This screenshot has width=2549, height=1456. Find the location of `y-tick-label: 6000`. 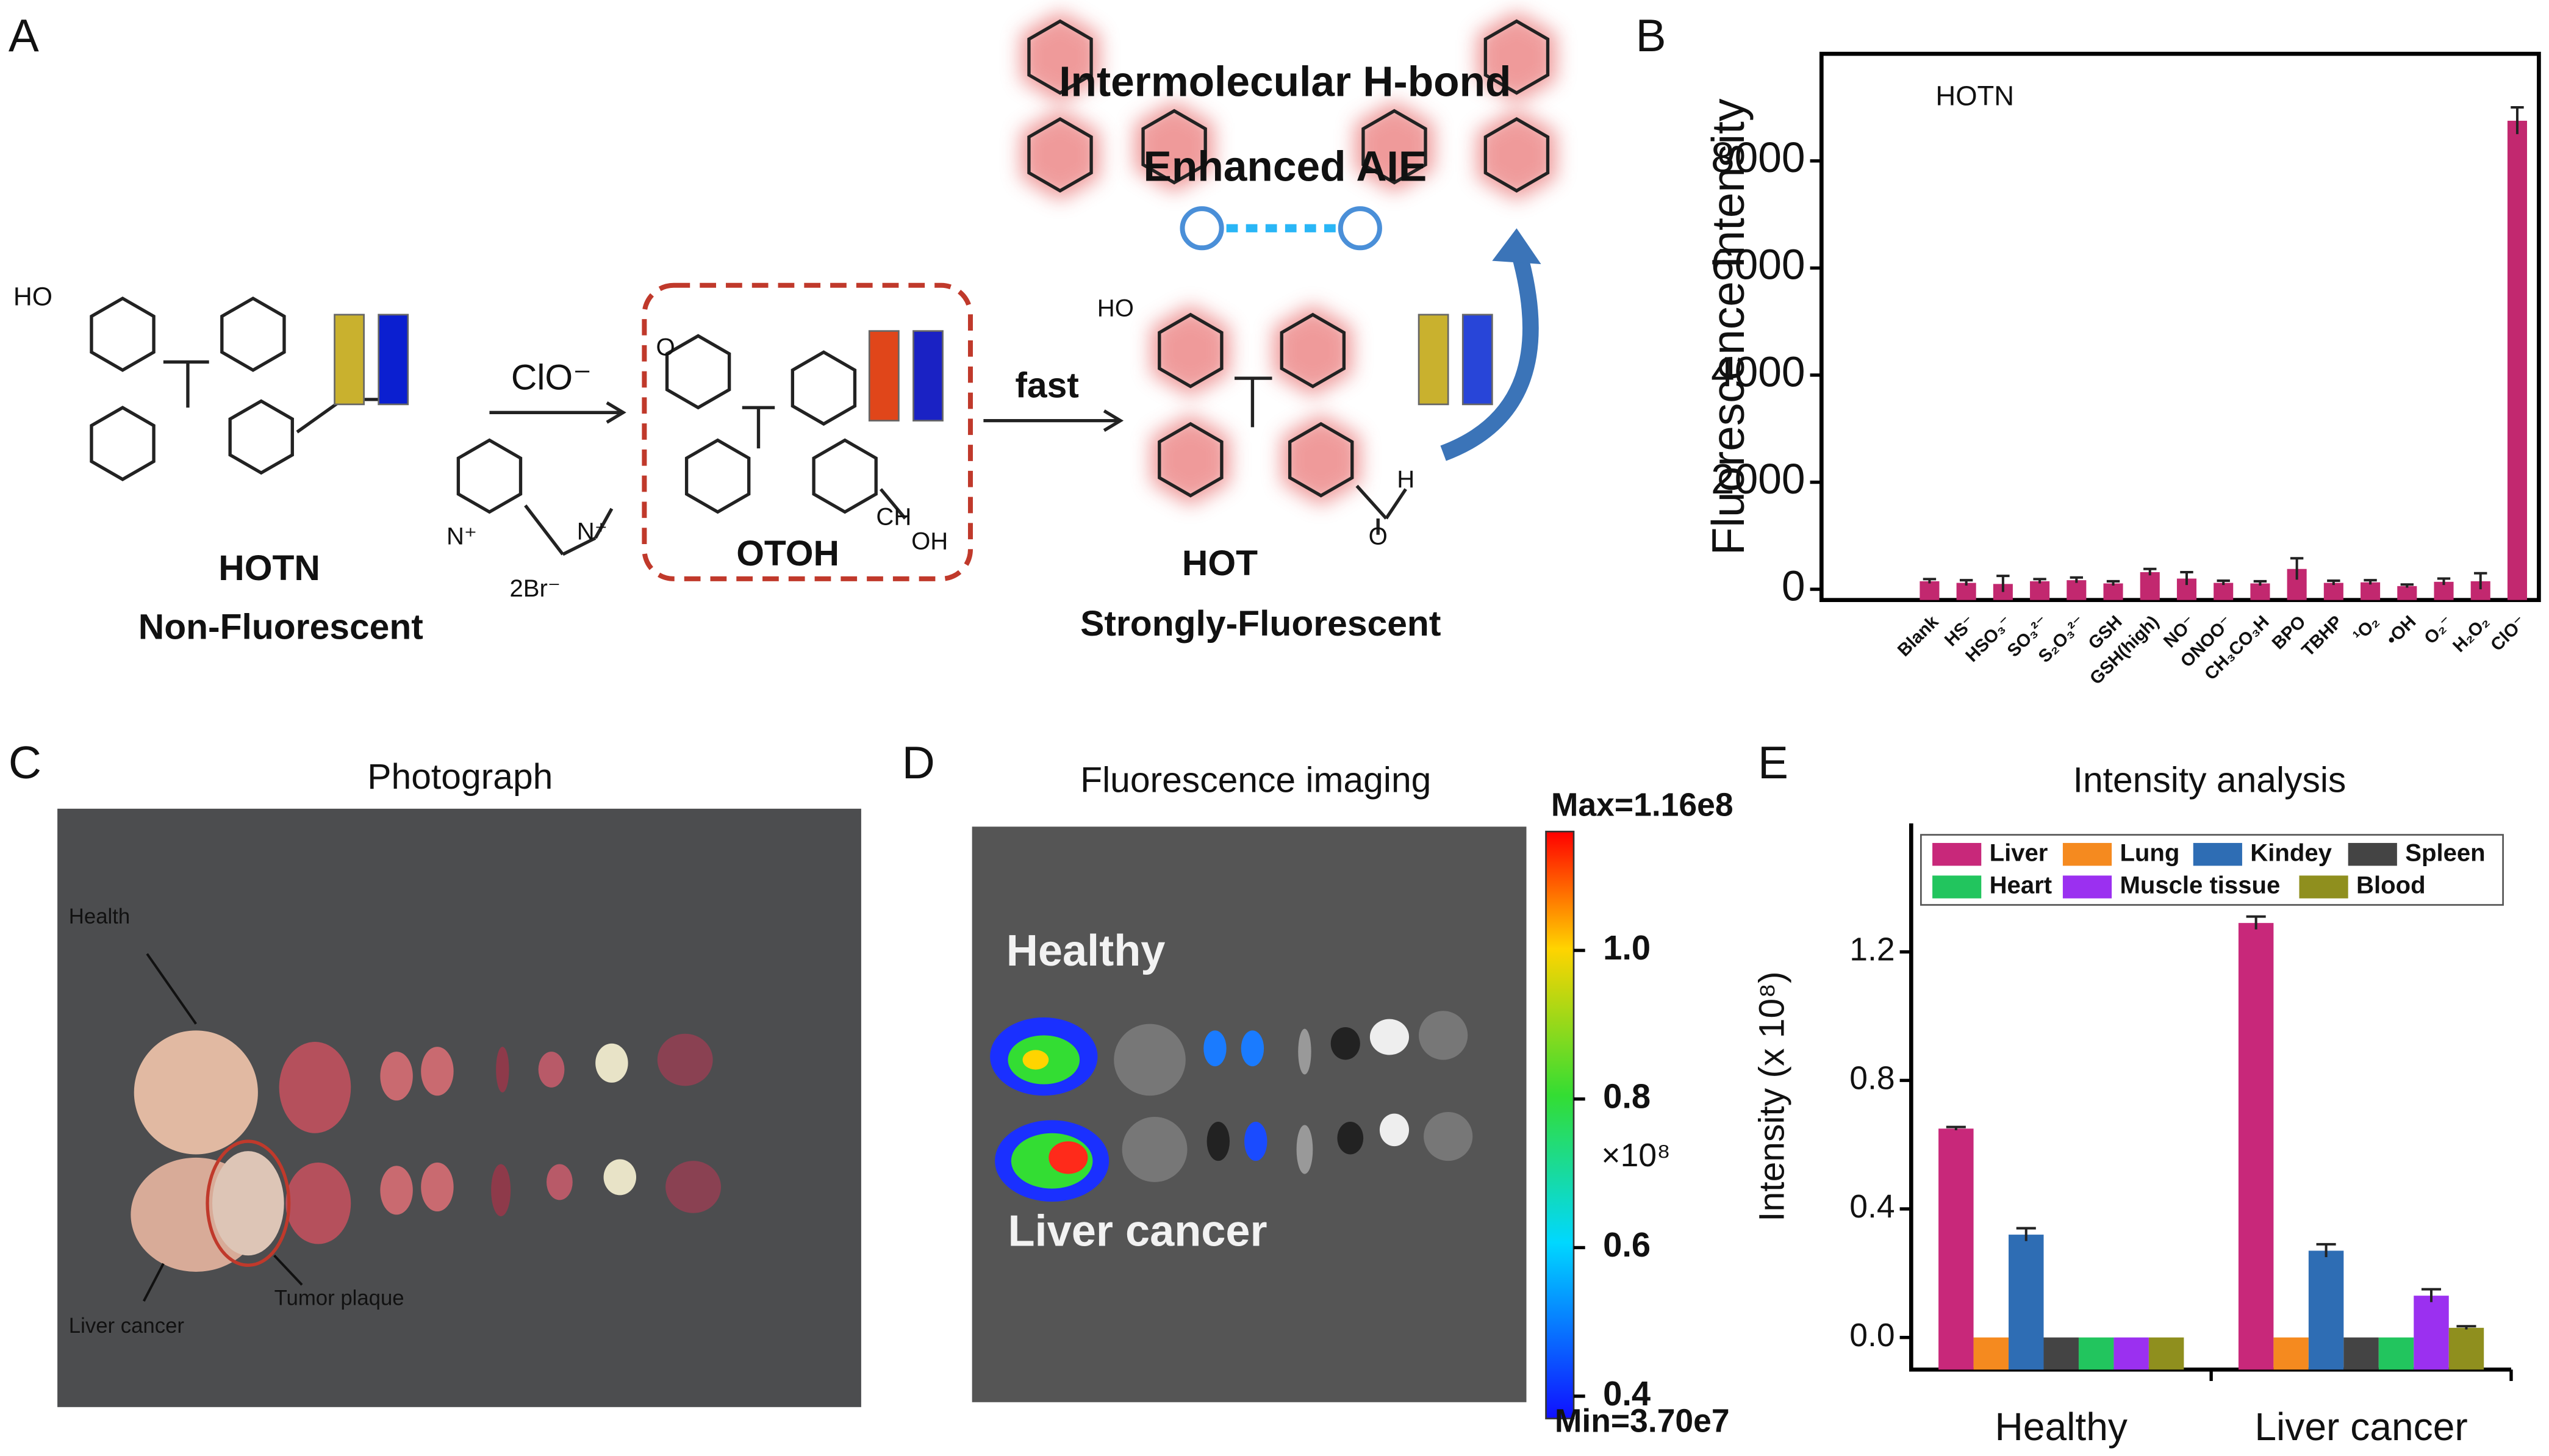

y-tick-label: 6000 is located at coordinates (1758, 265).